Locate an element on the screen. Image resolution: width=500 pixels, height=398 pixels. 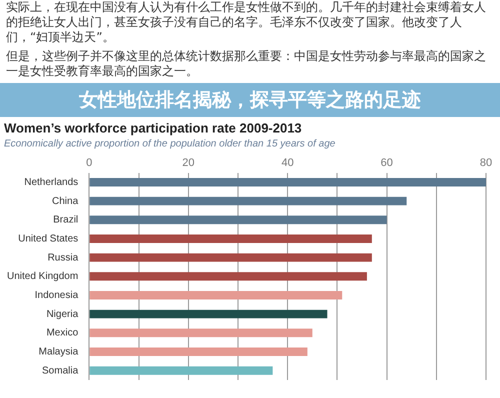
y-tick-label: Somalia is located at coordinates (60, 370).